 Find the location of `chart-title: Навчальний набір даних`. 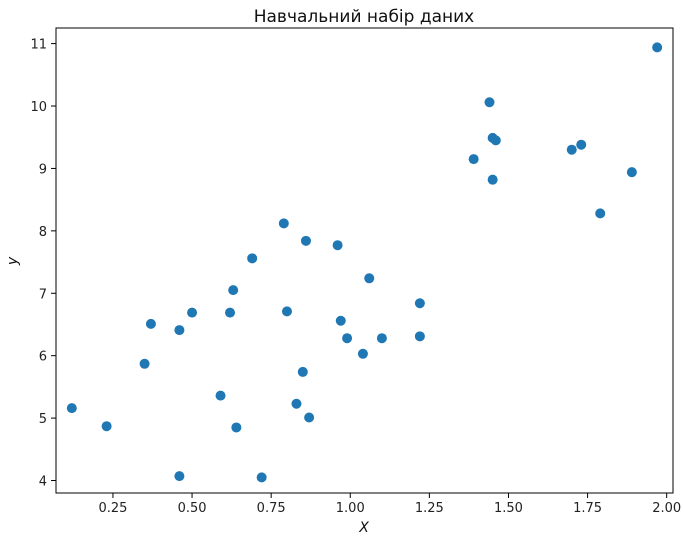

chart-title: Навчальний набір даних is located at coordinates (364, 17).